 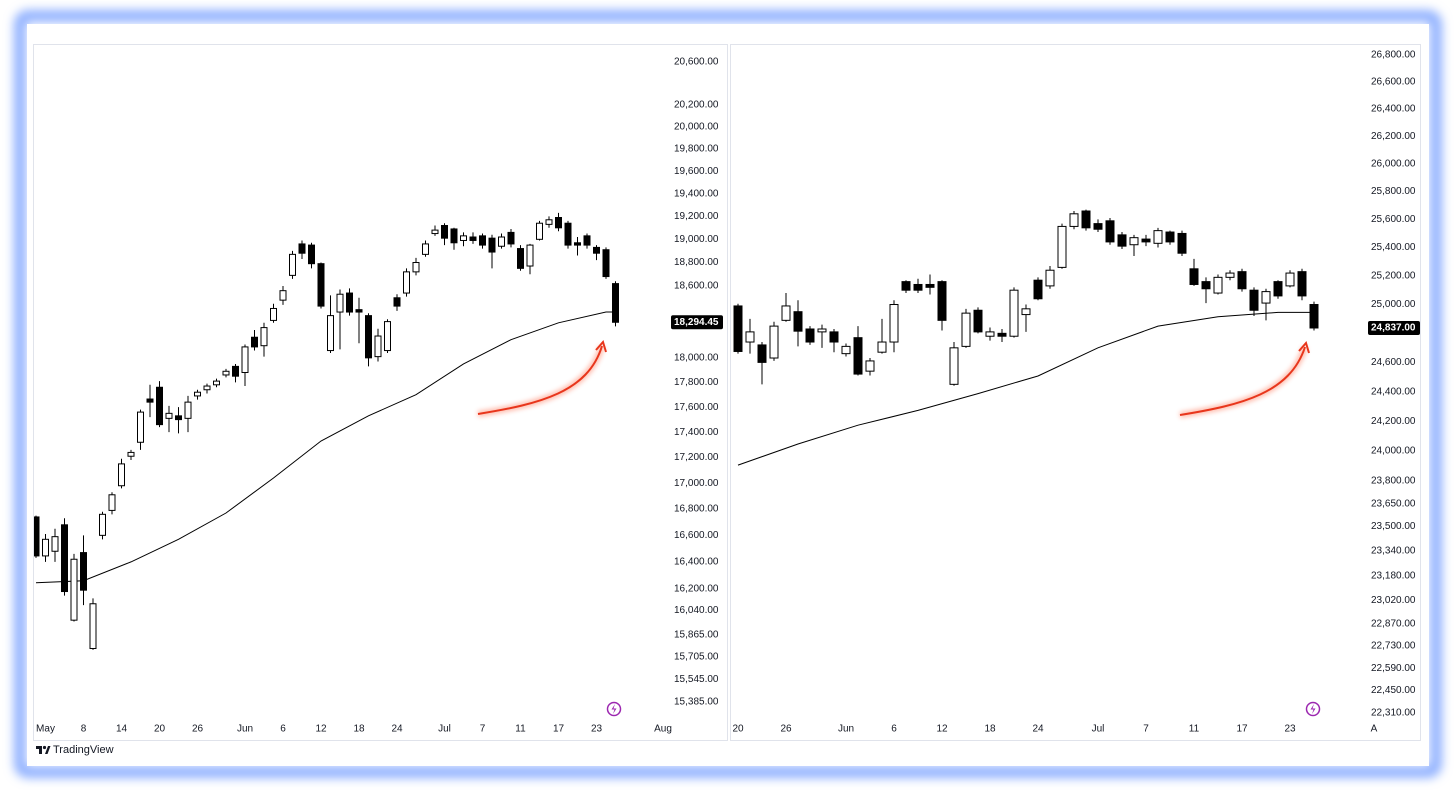 I want to click on y-tick-label: 25,200.00, so click(x=1393, y=276).